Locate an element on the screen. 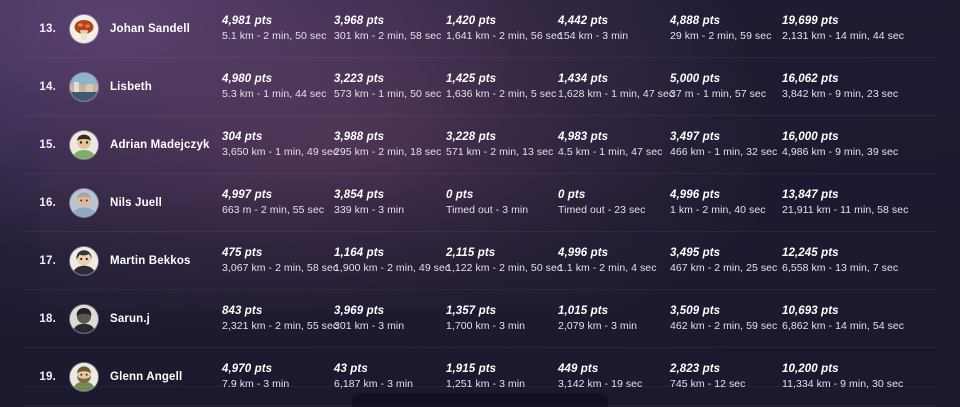 The image size is (960, 407). stat-points: 4,983 pts is located at coordinates (583, 137).